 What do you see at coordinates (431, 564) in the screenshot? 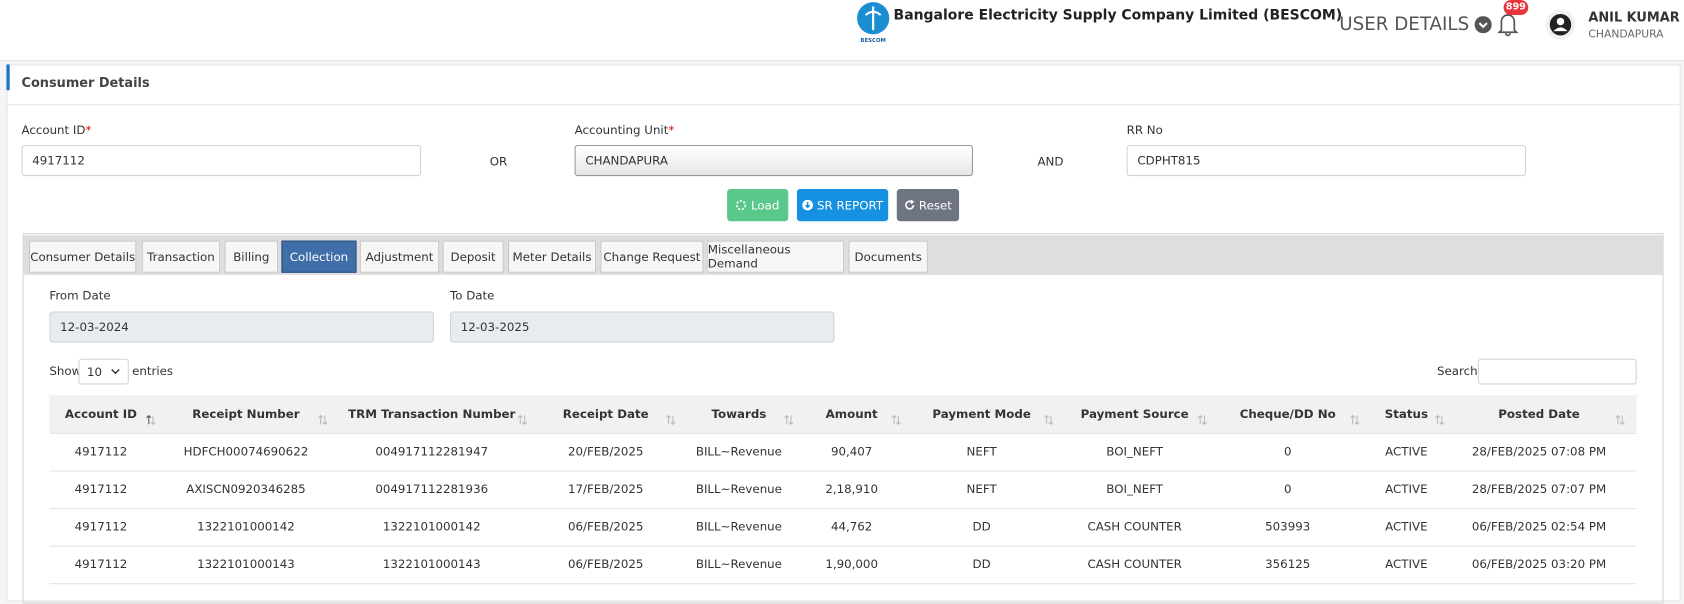
I see `table-cell: 1322101000143` at bounding box center [431, 564].